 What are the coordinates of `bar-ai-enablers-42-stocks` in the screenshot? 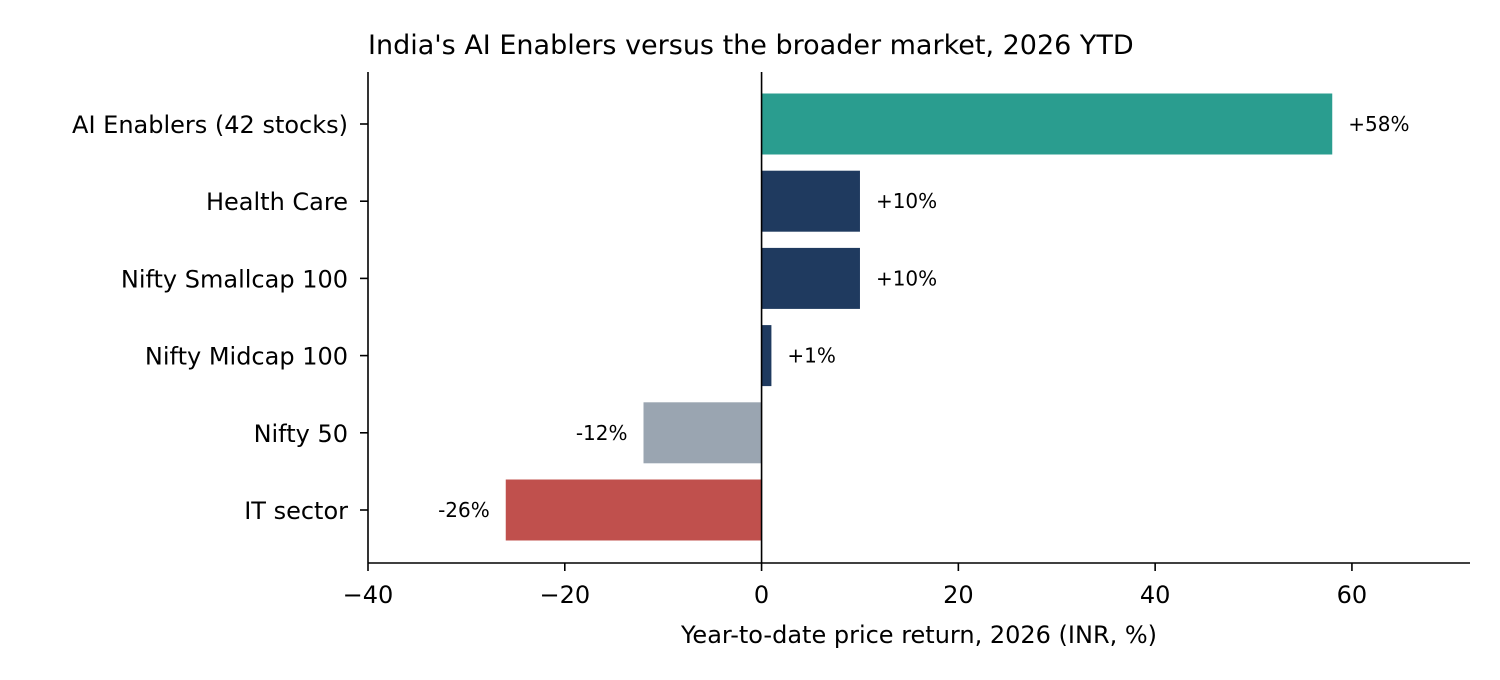 It's located at (1047, 124).